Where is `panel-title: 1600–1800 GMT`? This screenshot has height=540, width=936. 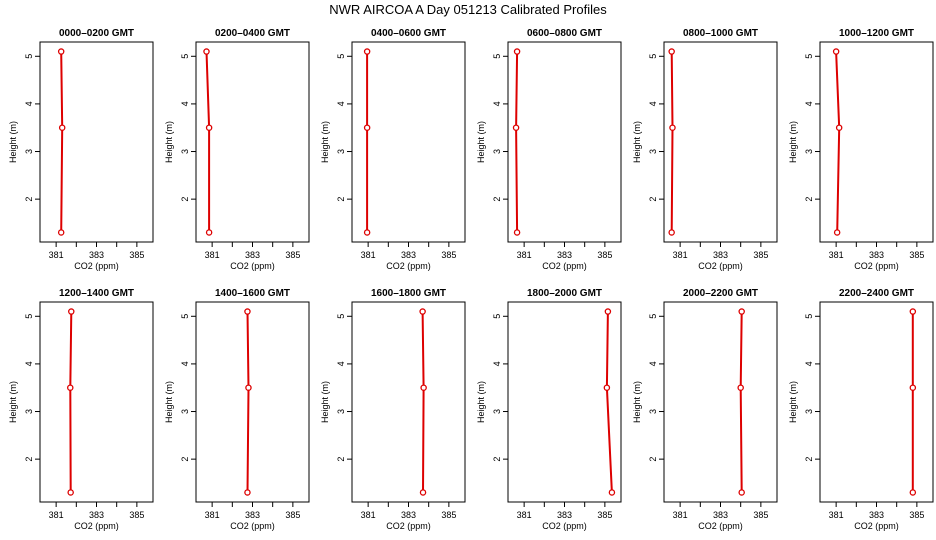 panel-title: 1600–1800 GMT is located at coordinates (408, 293).